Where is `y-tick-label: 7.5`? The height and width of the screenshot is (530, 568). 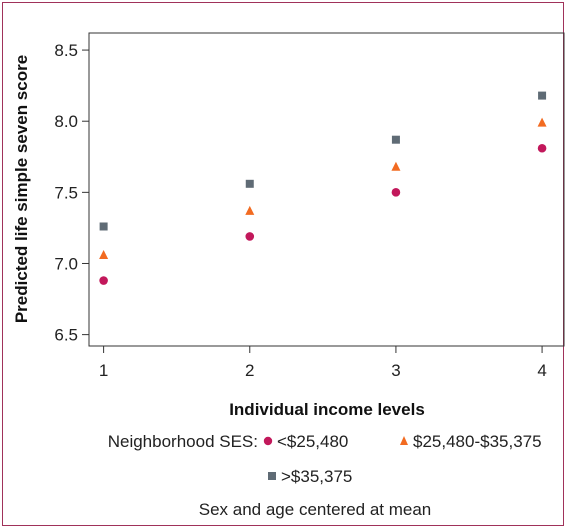 y-tick-label: 7.5 is located at coordinates (66, 192).